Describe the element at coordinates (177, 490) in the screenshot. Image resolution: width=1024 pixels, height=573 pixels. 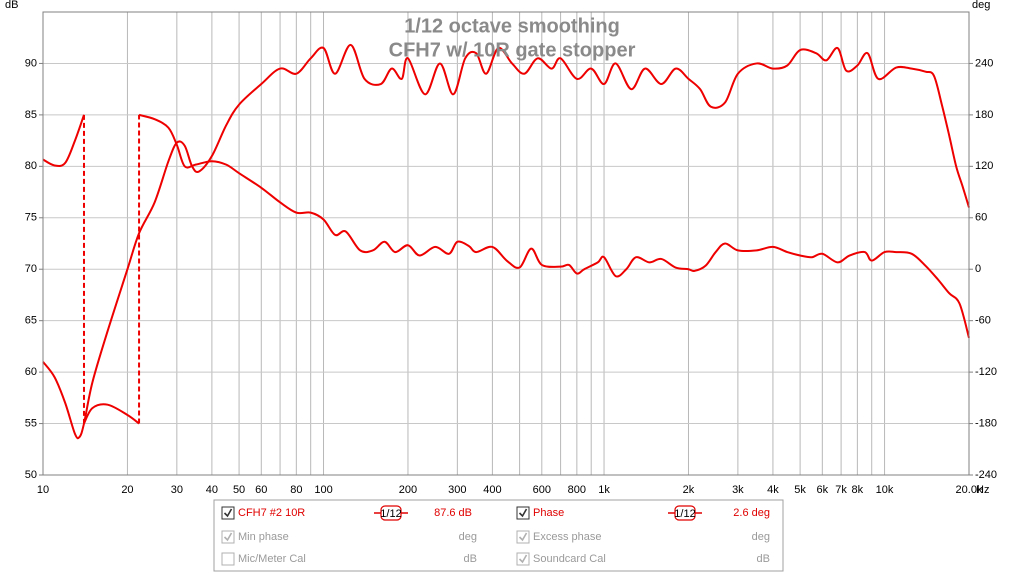
I see `x-tick-label: 30` at that location.